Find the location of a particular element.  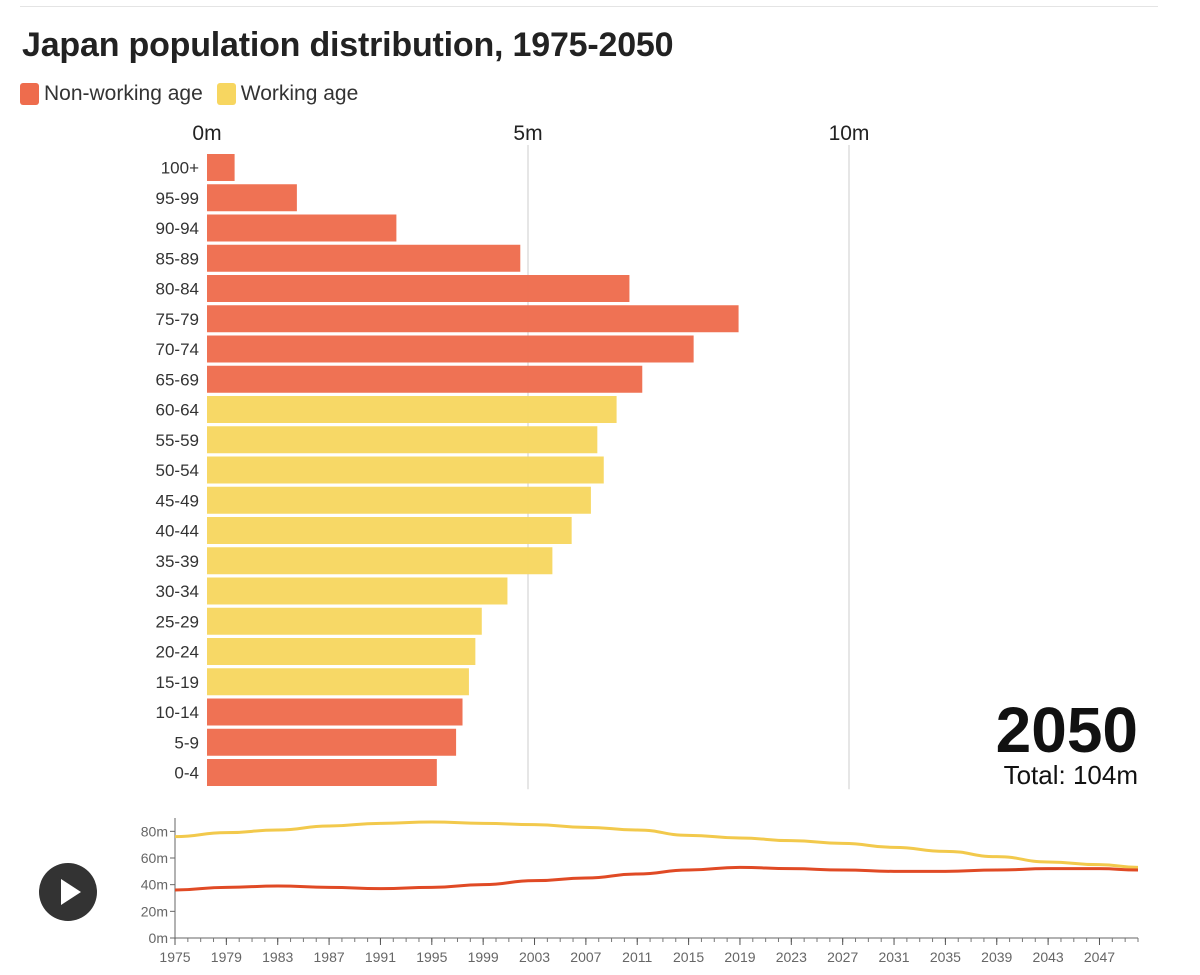

category-label: 10-14 is located at coordinates (177, 712).